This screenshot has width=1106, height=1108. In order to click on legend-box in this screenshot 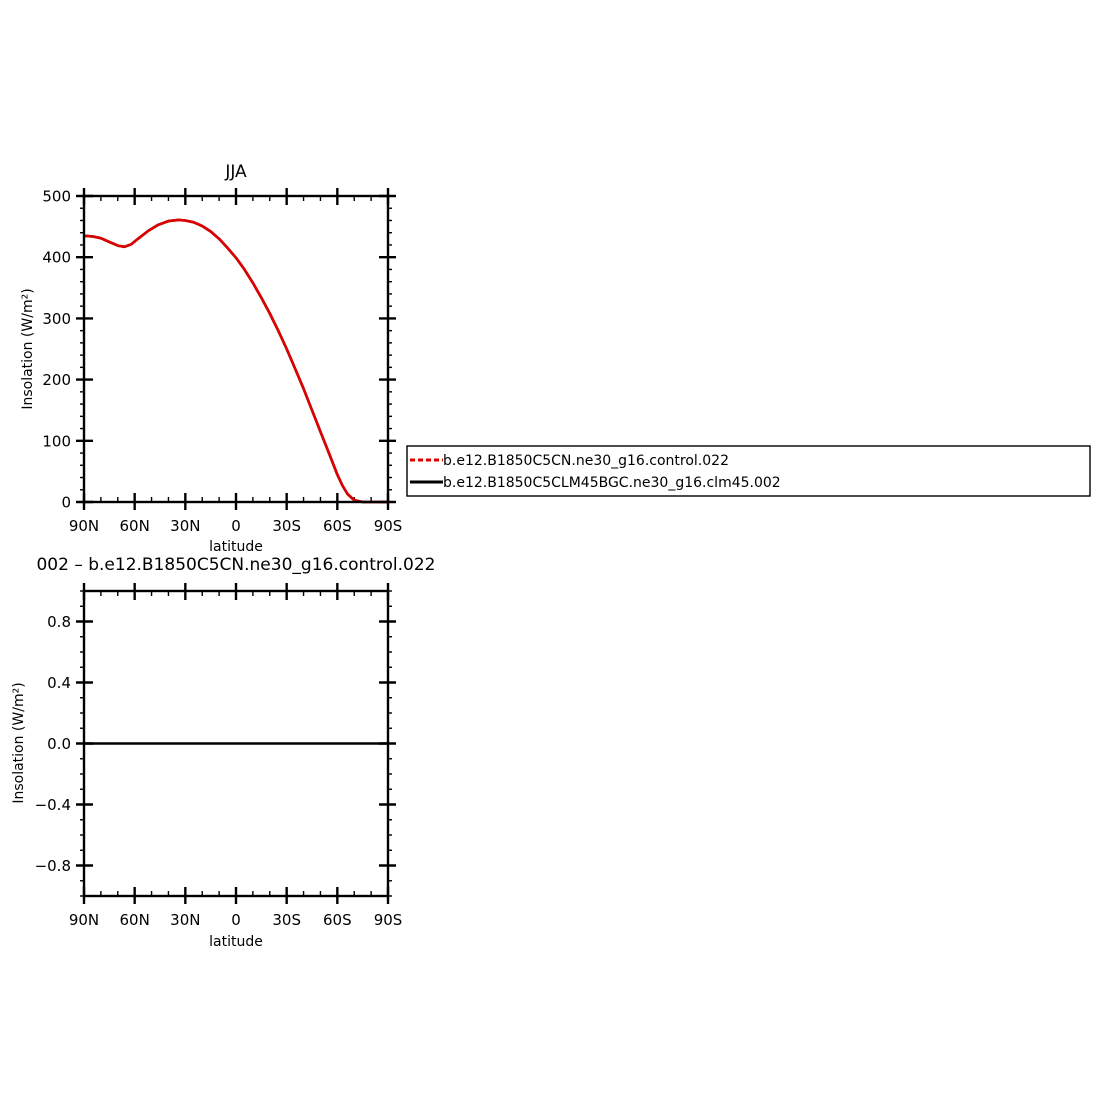, I will do `click(748, 471)`.